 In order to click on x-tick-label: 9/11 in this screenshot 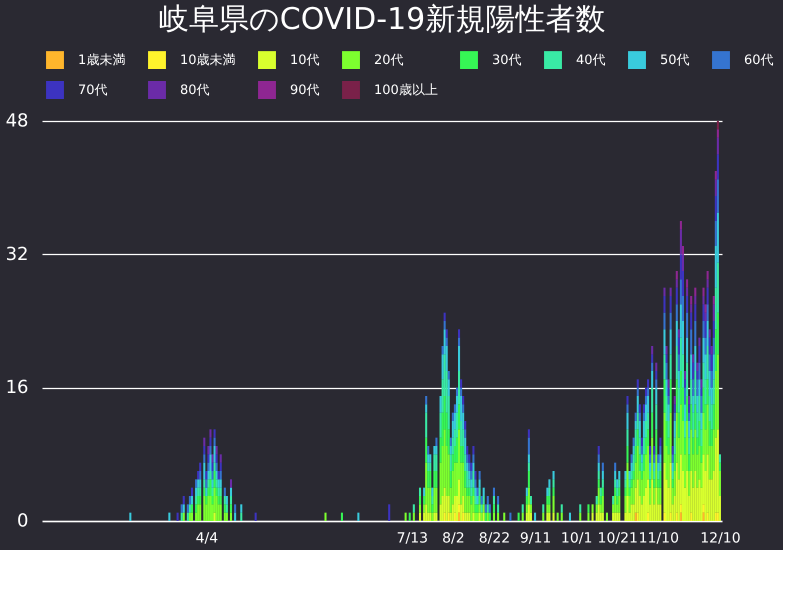, I will do `click(536, 538)`.